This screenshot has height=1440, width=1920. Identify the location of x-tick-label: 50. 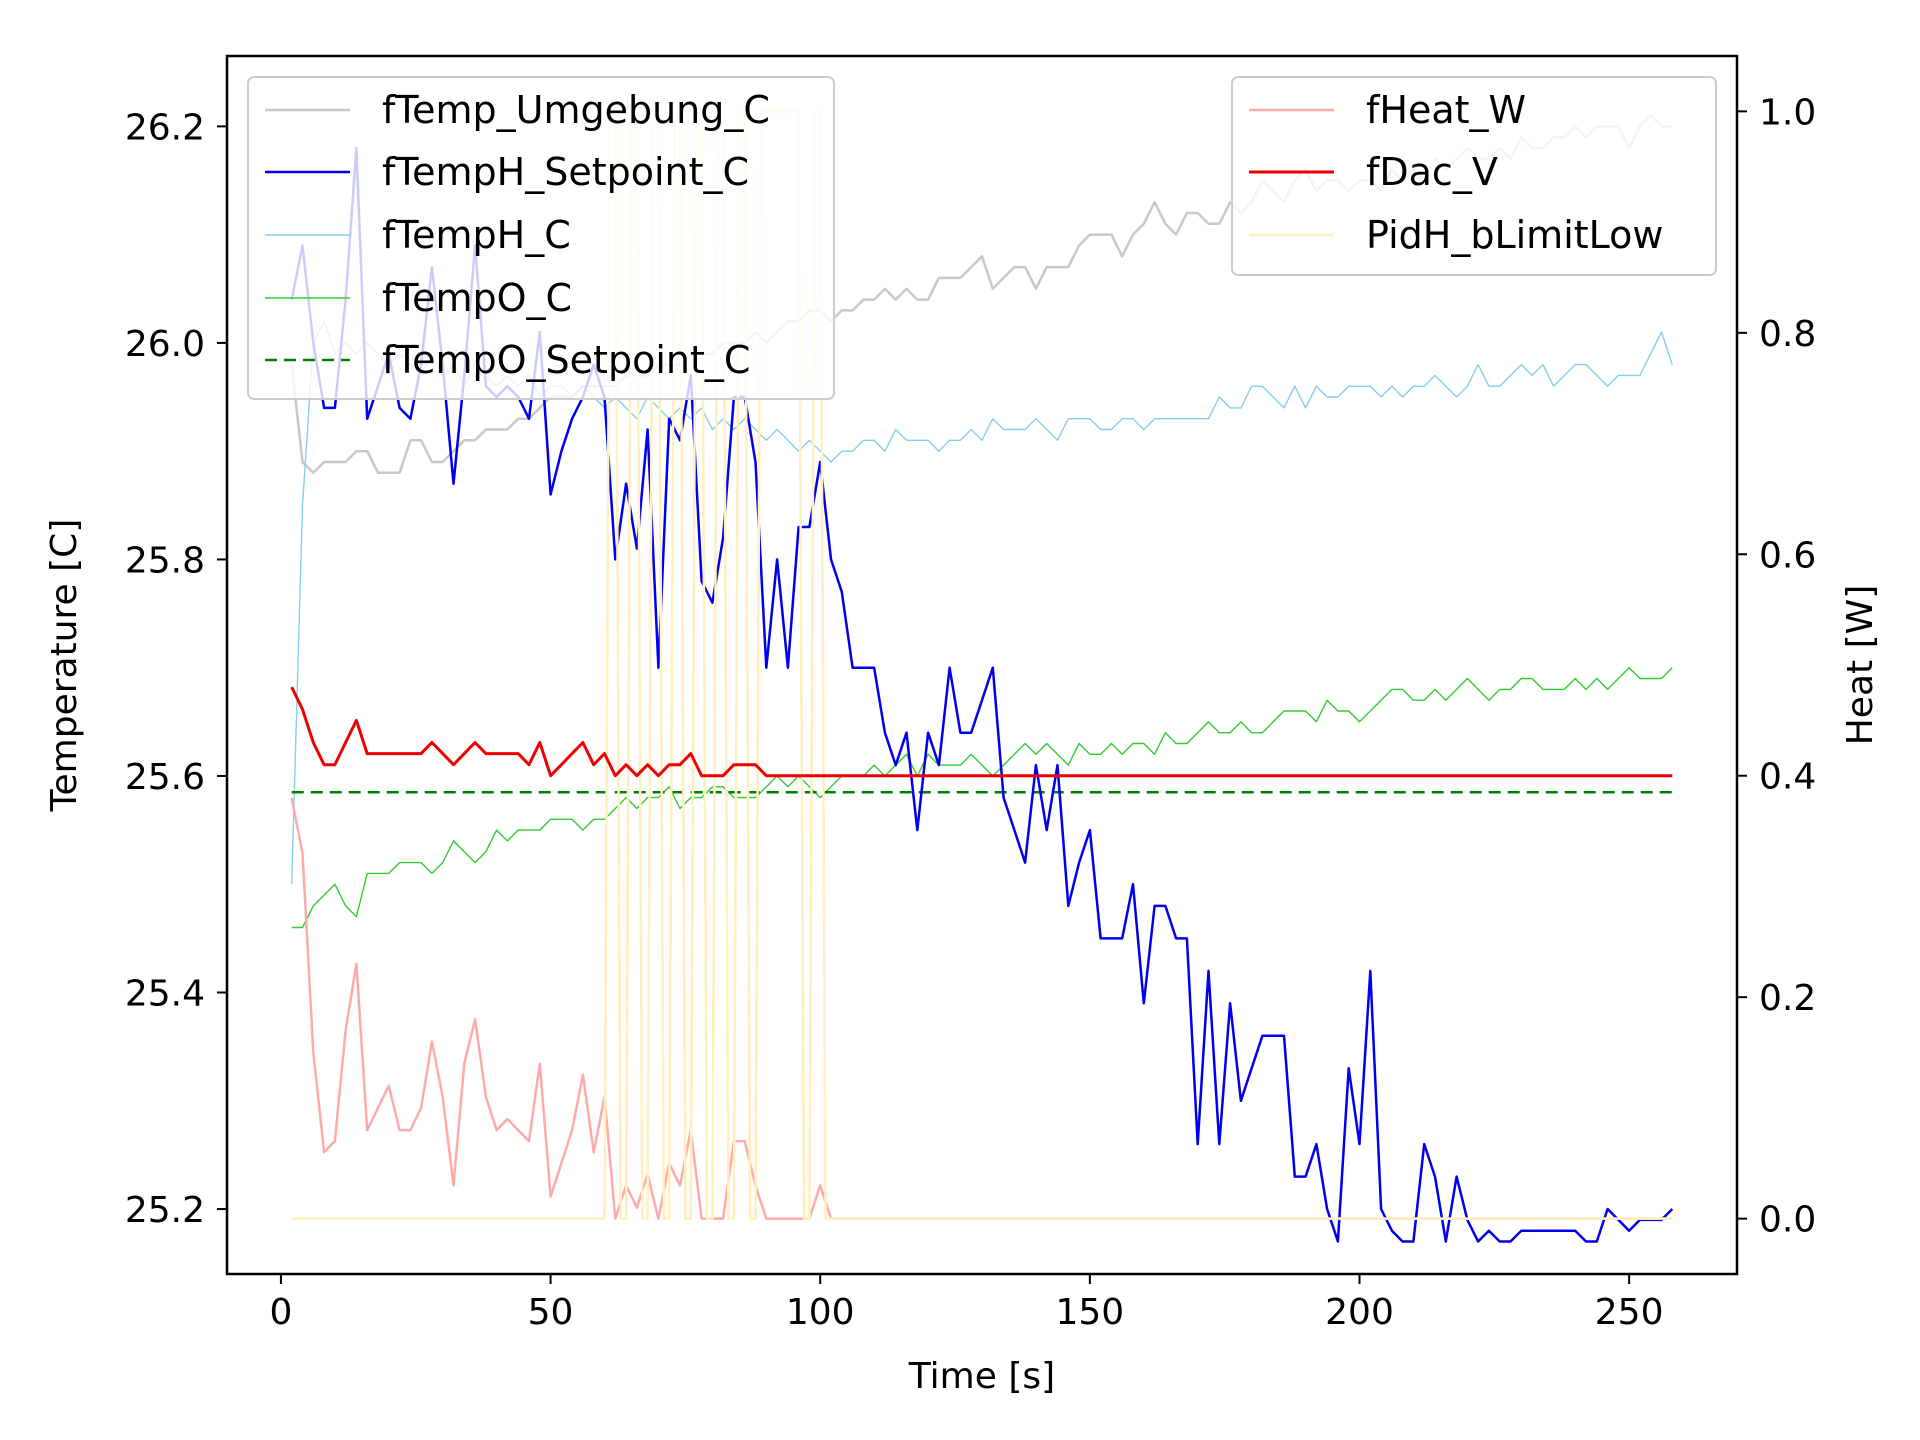
(551, 1312).